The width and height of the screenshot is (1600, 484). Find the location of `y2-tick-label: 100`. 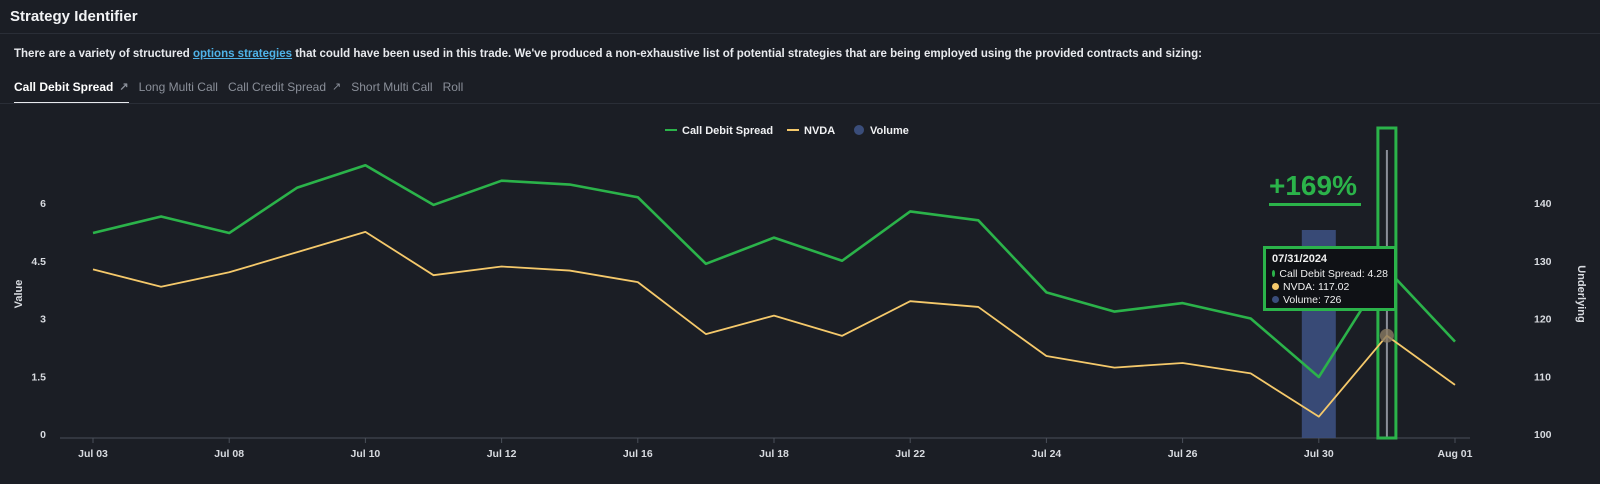

y2-tick-label: 100 is located at coordinates (1543, 435).